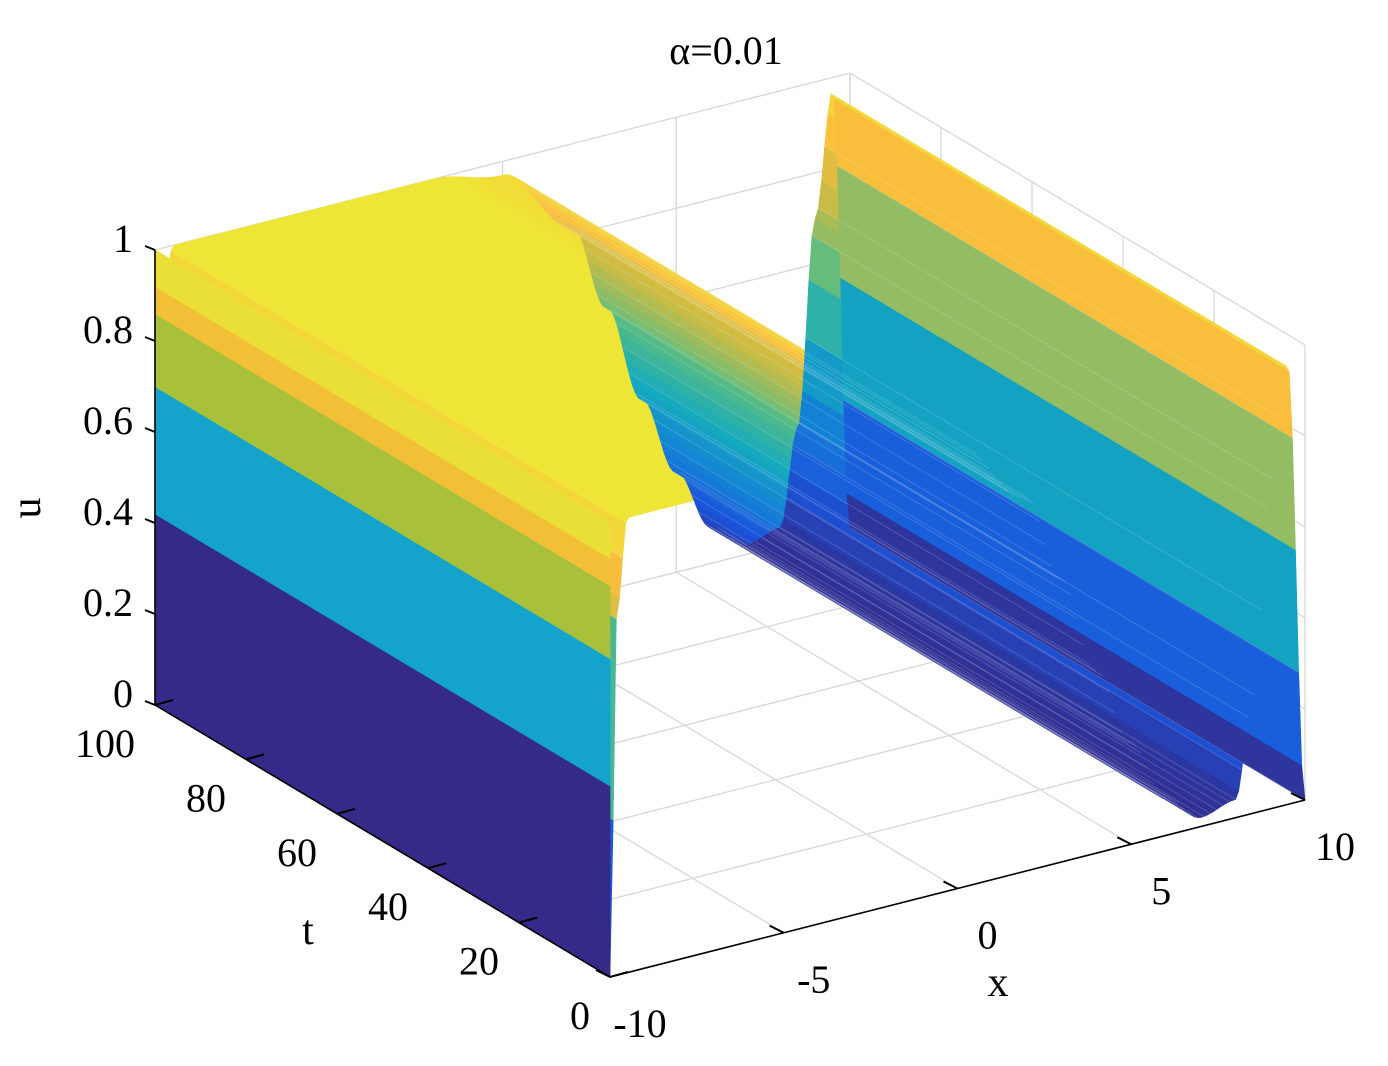 The width and height of the screenshot is (1388, 1066). What do you see at coordinates (382, 841) in the screenshot?
I see `t-axis-line` at bounding box center [382, 841].